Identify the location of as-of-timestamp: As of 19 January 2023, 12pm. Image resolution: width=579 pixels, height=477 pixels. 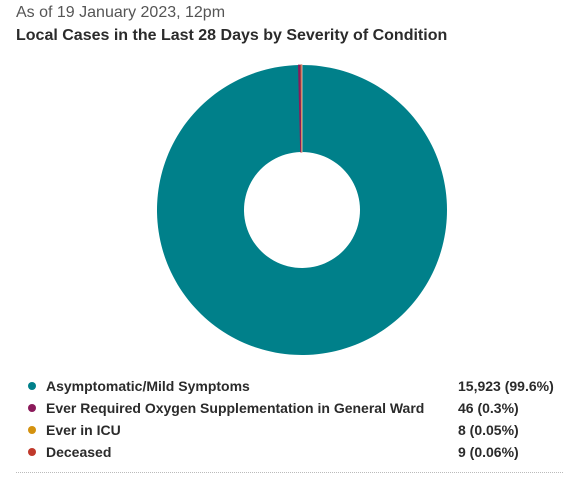
(121, 12).